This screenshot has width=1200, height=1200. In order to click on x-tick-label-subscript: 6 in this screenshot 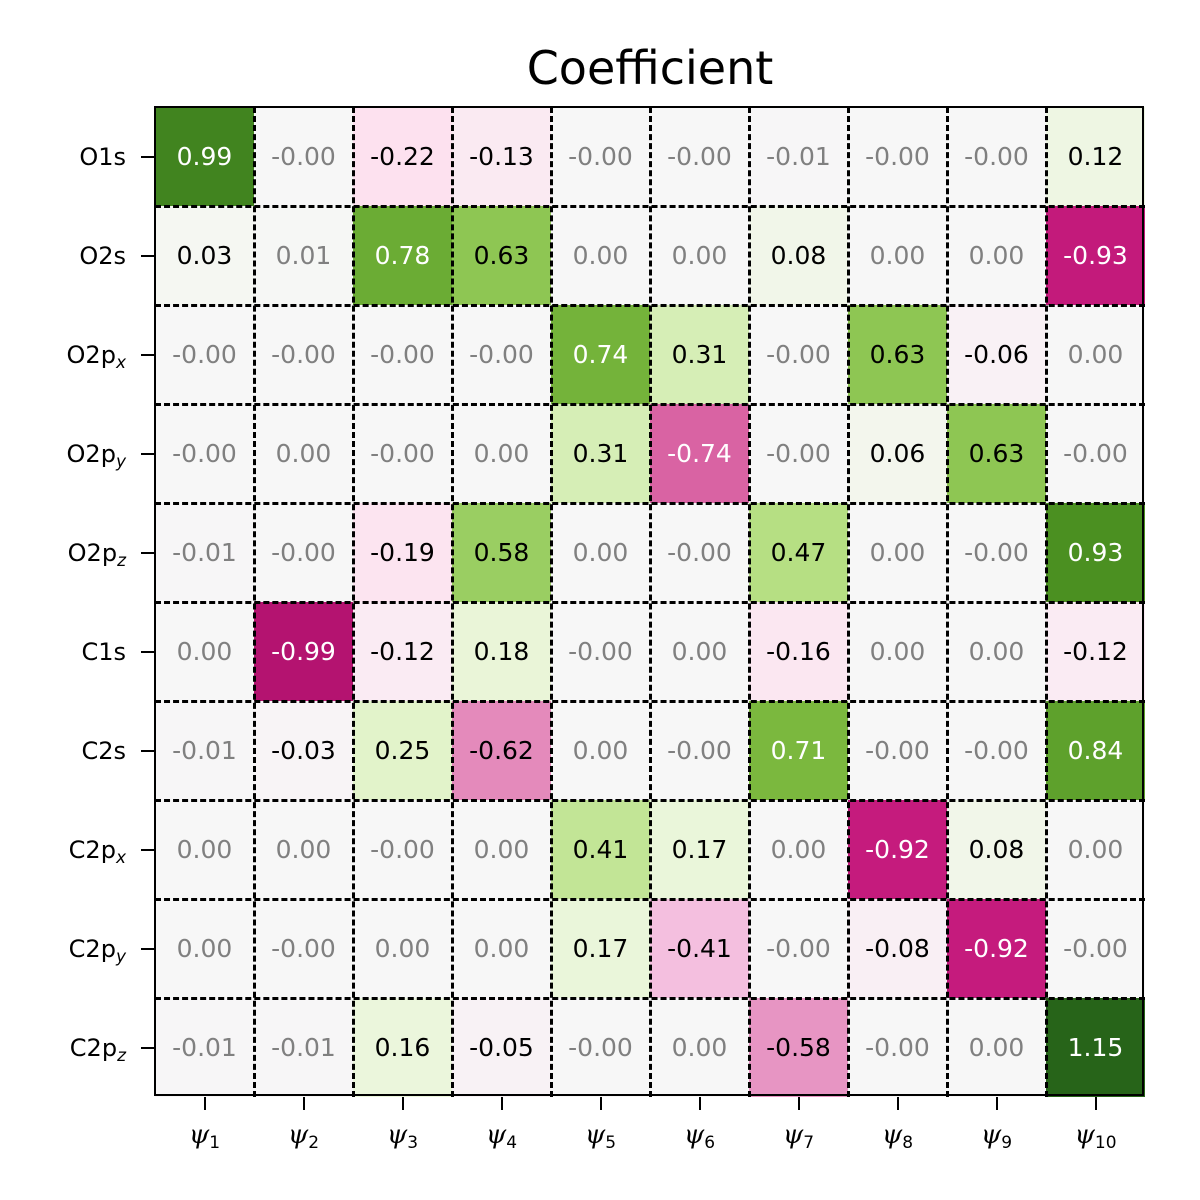, I will do `click(710, 1143)`.